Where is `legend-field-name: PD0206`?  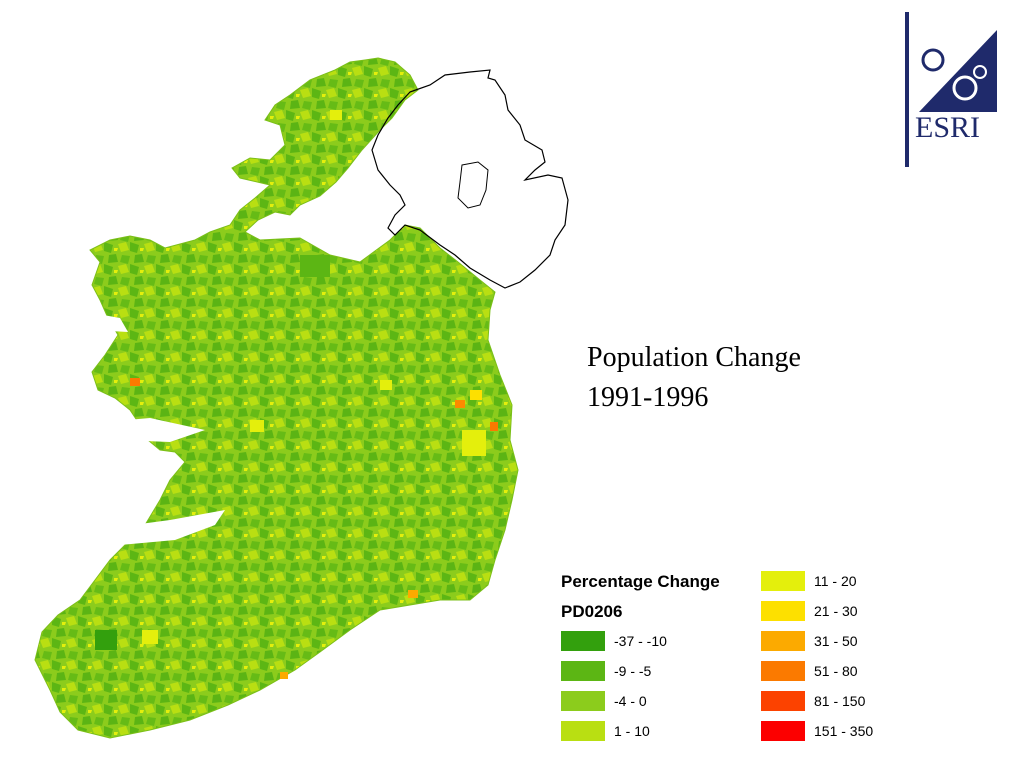 legend-field-name: PD0206 is located at coordinates (592, 611).